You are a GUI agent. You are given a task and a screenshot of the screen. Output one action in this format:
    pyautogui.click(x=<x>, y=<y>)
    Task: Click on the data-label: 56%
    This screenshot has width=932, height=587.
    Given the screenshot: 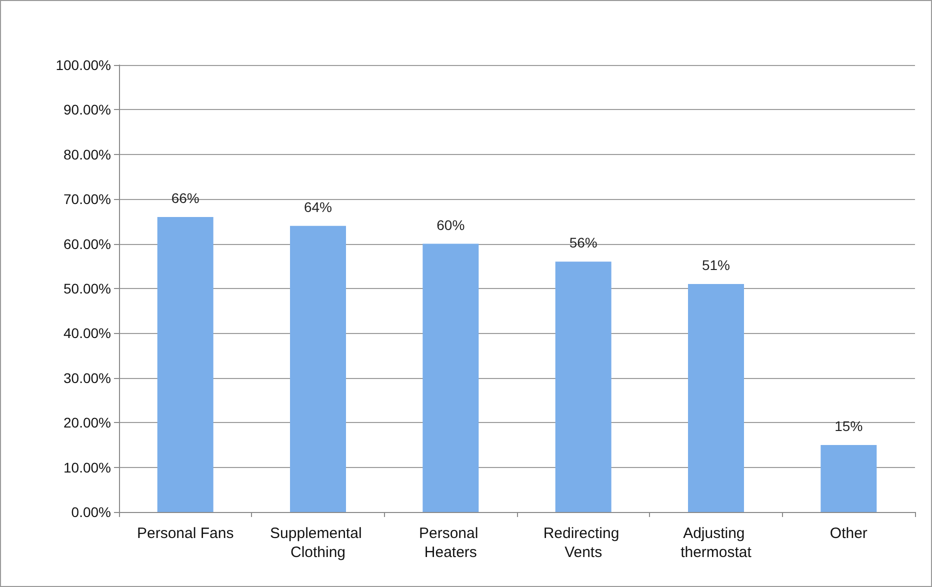 What is the action you would take?
    pyautogui.click(x=583, y=242)
    